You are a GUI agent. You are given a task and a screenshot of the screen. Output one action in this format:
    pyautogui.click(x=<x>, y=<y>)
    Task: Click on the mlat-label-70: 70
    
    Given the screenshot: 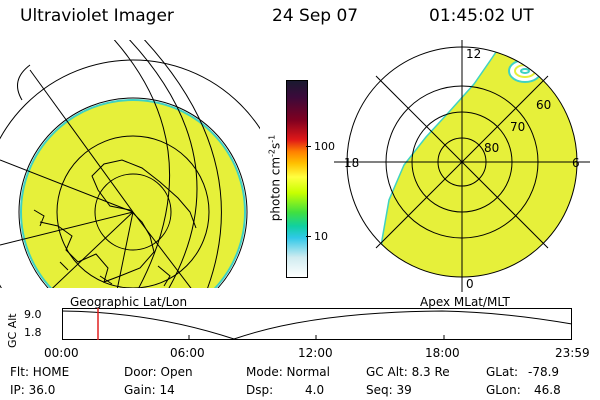 What is the action you would take?
    pyautogui.click(x=517, y=127)
    